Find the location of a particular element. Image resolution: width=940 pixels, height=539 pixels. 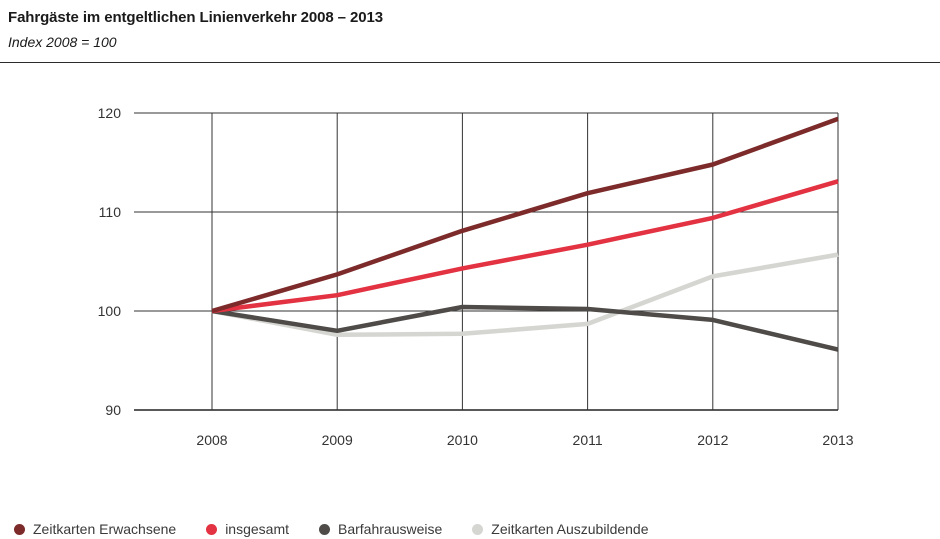

x-tick-label: 2013 is located at coordinates (837, 440).